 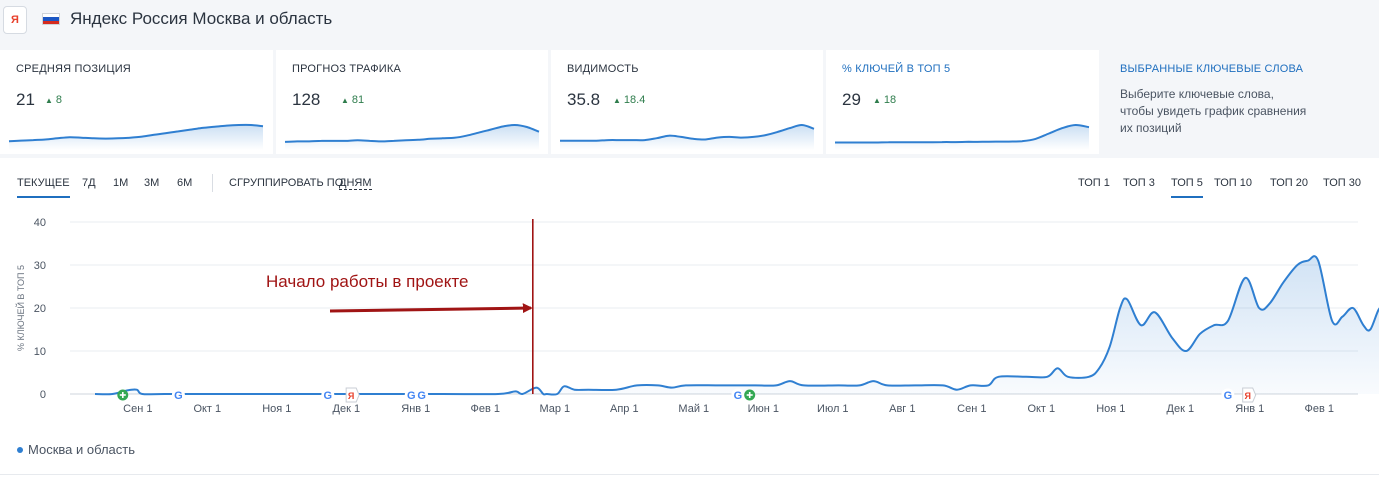 I want to click on metric-card-avg-position: СРЕДНЯЯ ПОЗИЦИЯ 21 ▲ 8, so click(x=136, y=102).